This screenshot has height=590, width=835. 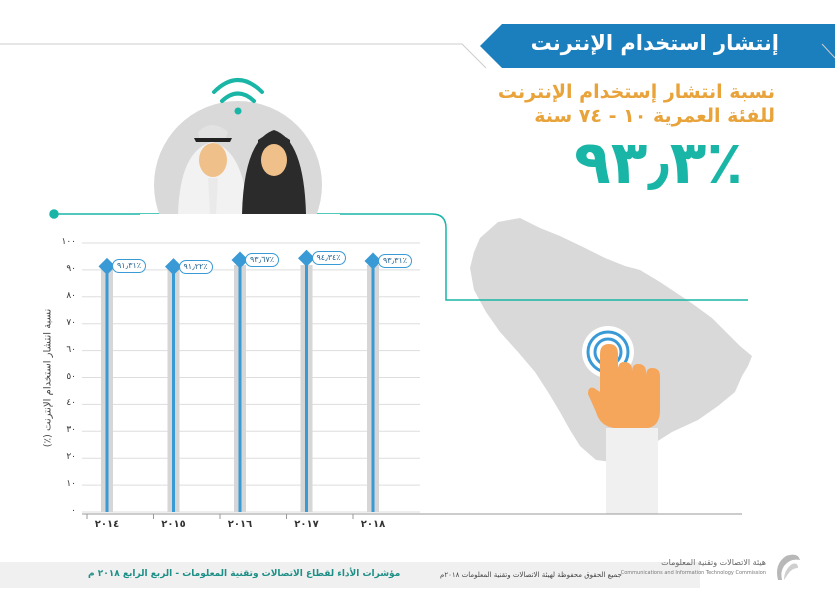 What do you see at coordinates (788, 567) in the screenshot?
I see `citc-logo-icon` at bounding box center [788, 567].